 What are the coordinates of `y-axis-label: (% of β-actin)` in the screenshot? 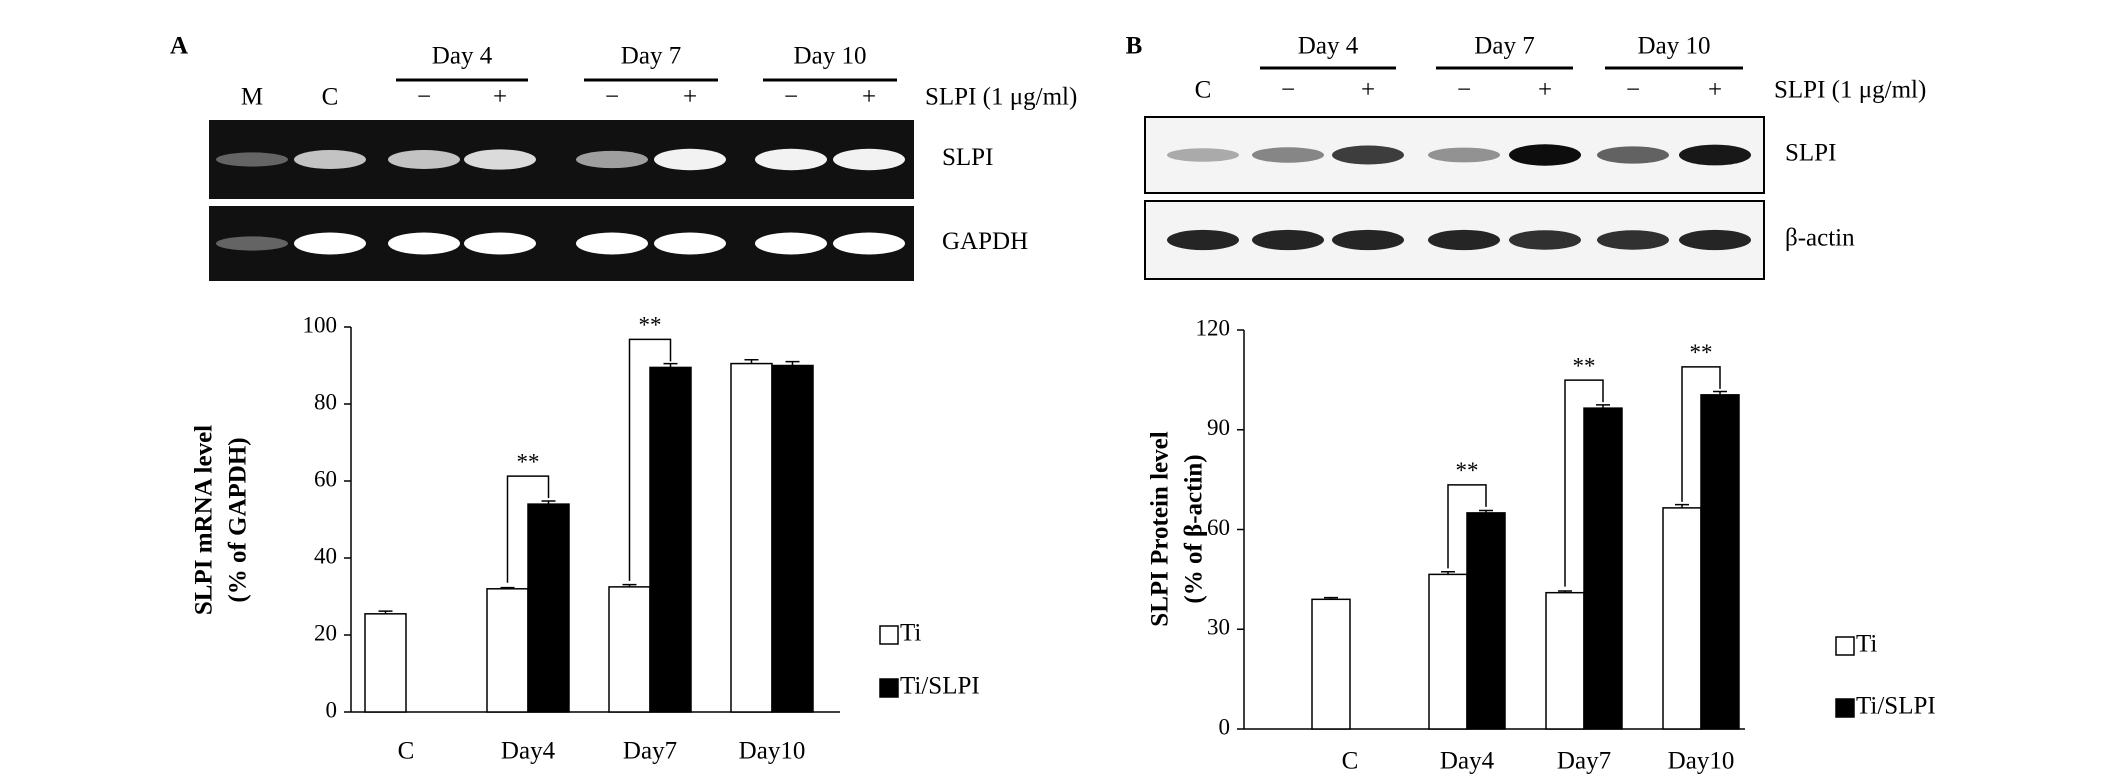 It's located at (1194, 528).